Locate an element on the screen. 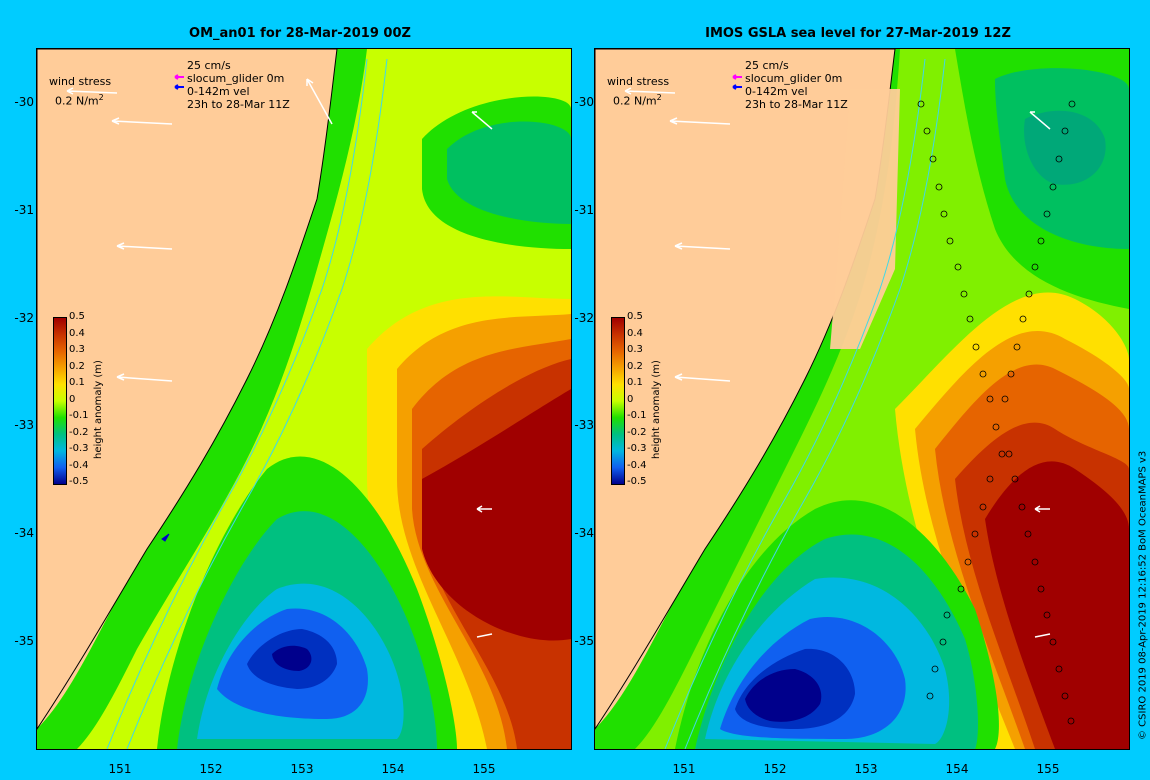 This screenshot has width=1150, height=780. panel-title-right: IMOS GSLA sea level for 27-Mar-2019 12Z is located at coordinates (858, 33).